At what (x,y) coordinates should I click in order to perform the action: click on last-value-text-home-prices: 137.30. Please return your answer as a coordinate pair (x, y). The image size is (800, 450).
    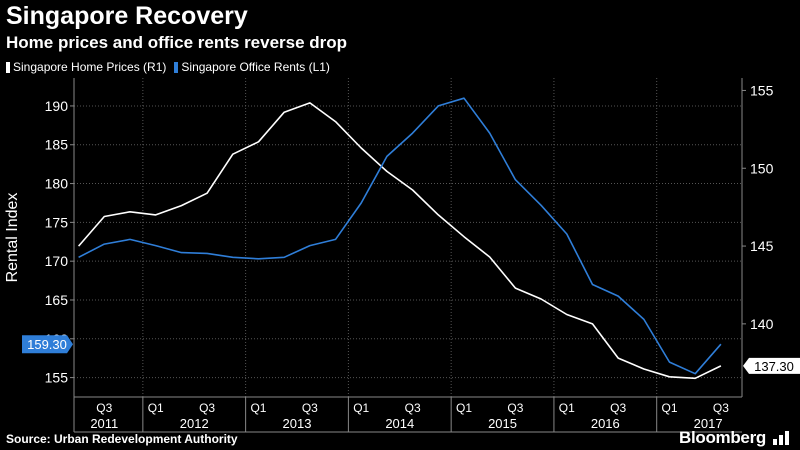
    Looking at the image, I should click on (774, 366).